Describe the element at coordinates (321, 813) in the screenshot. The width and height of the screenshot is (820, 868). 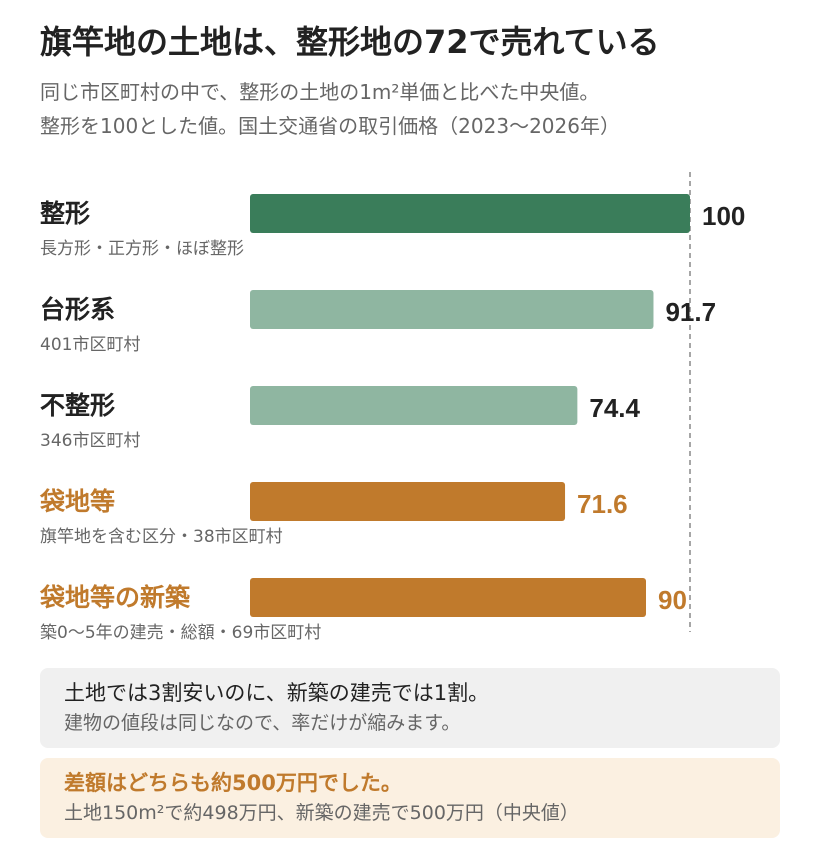
I see `note-2-line-2: 土地150m²で約498万円、新築の建売で500万円（中央値）` at that location.